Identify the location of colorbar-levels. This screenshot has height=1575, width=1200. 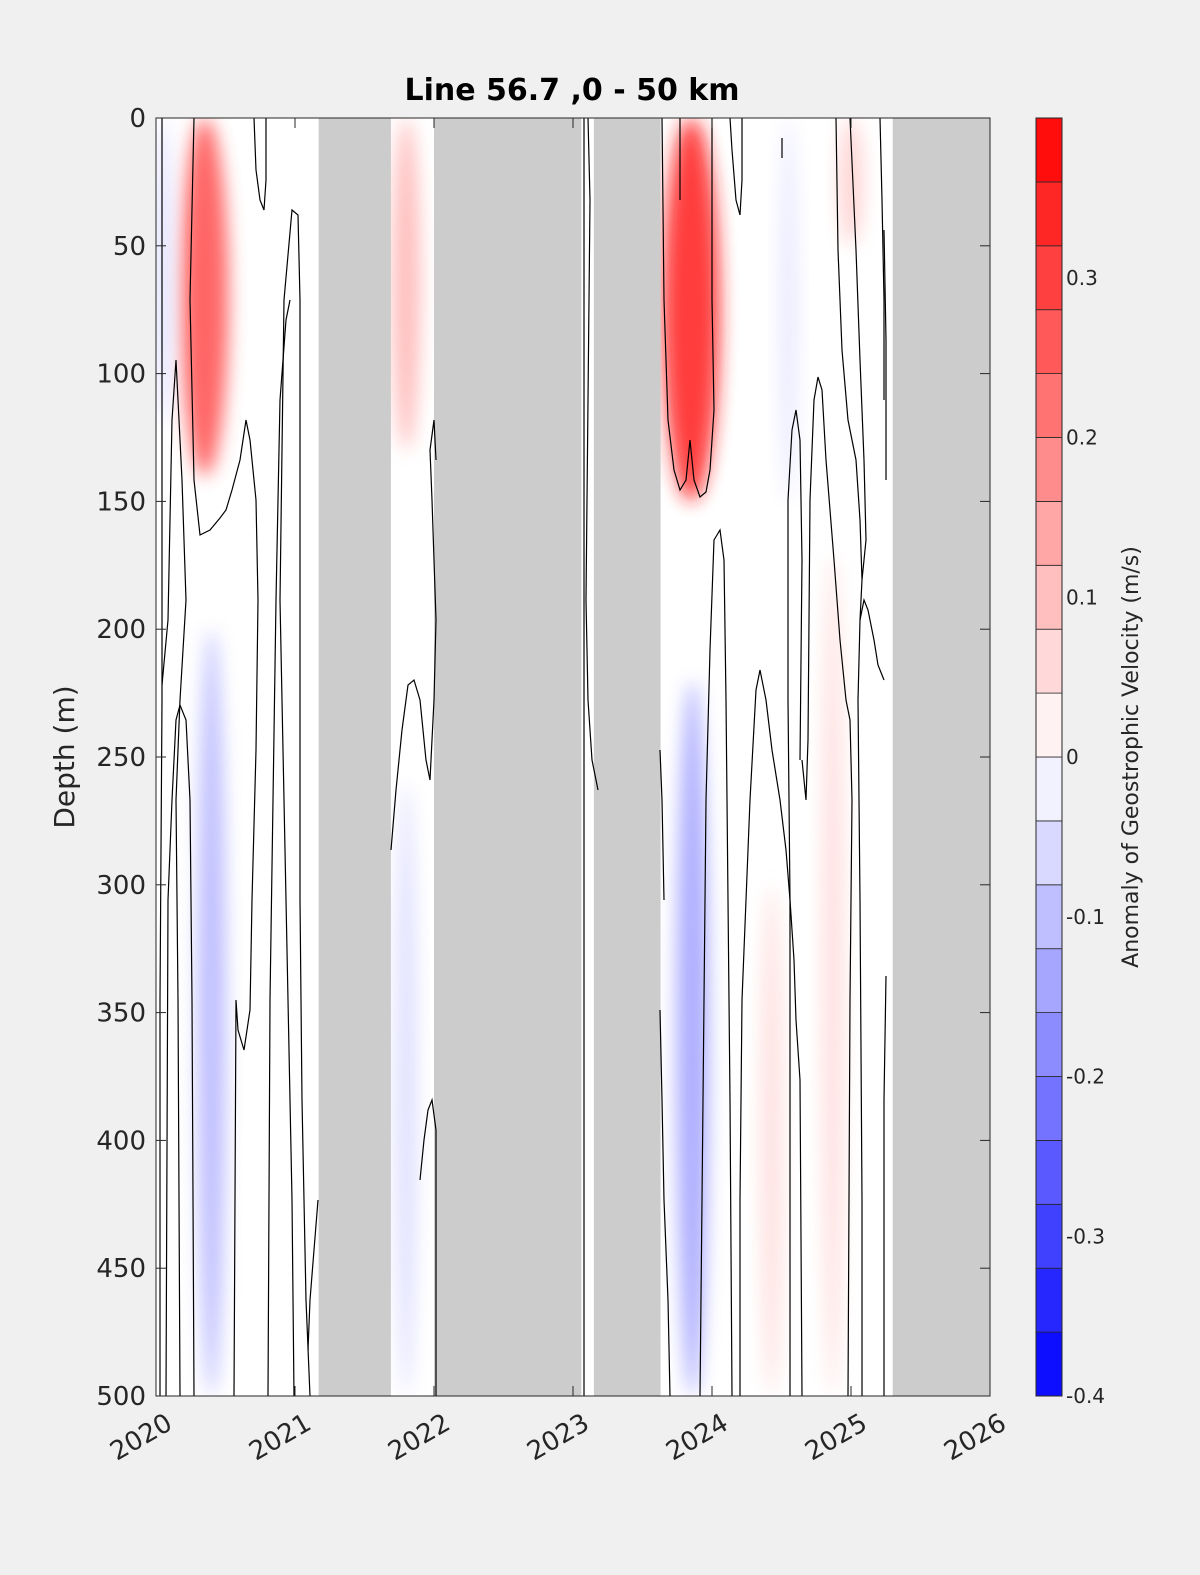
(1049, 757).